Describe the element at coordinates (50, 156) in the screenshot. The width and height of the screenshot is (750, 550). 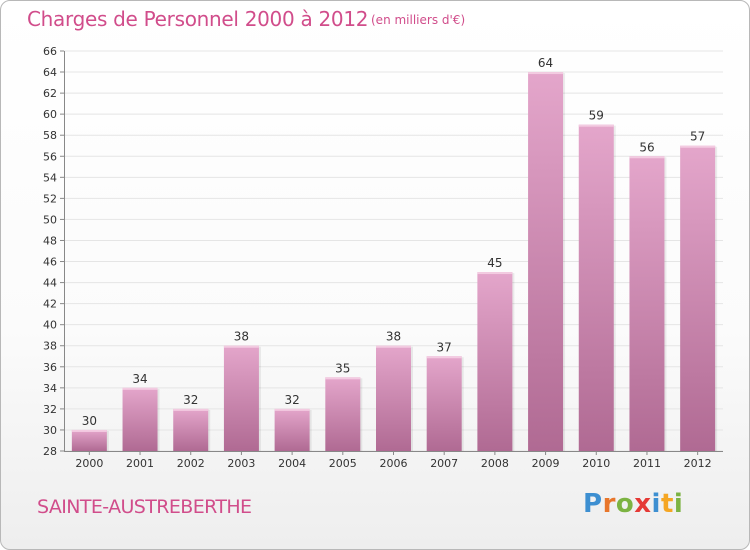
I see `y-tick-label: 56` at that location.